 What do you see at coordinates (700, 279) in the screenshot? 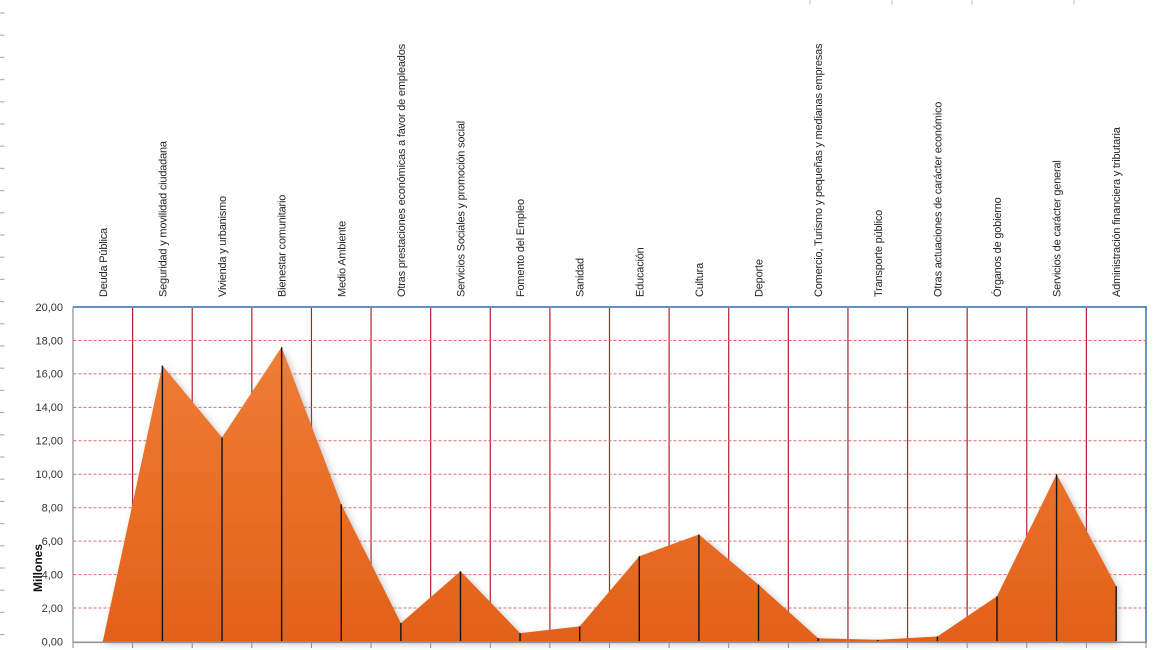
I see `category-label: Cultura` at bounding box center [700, 279].